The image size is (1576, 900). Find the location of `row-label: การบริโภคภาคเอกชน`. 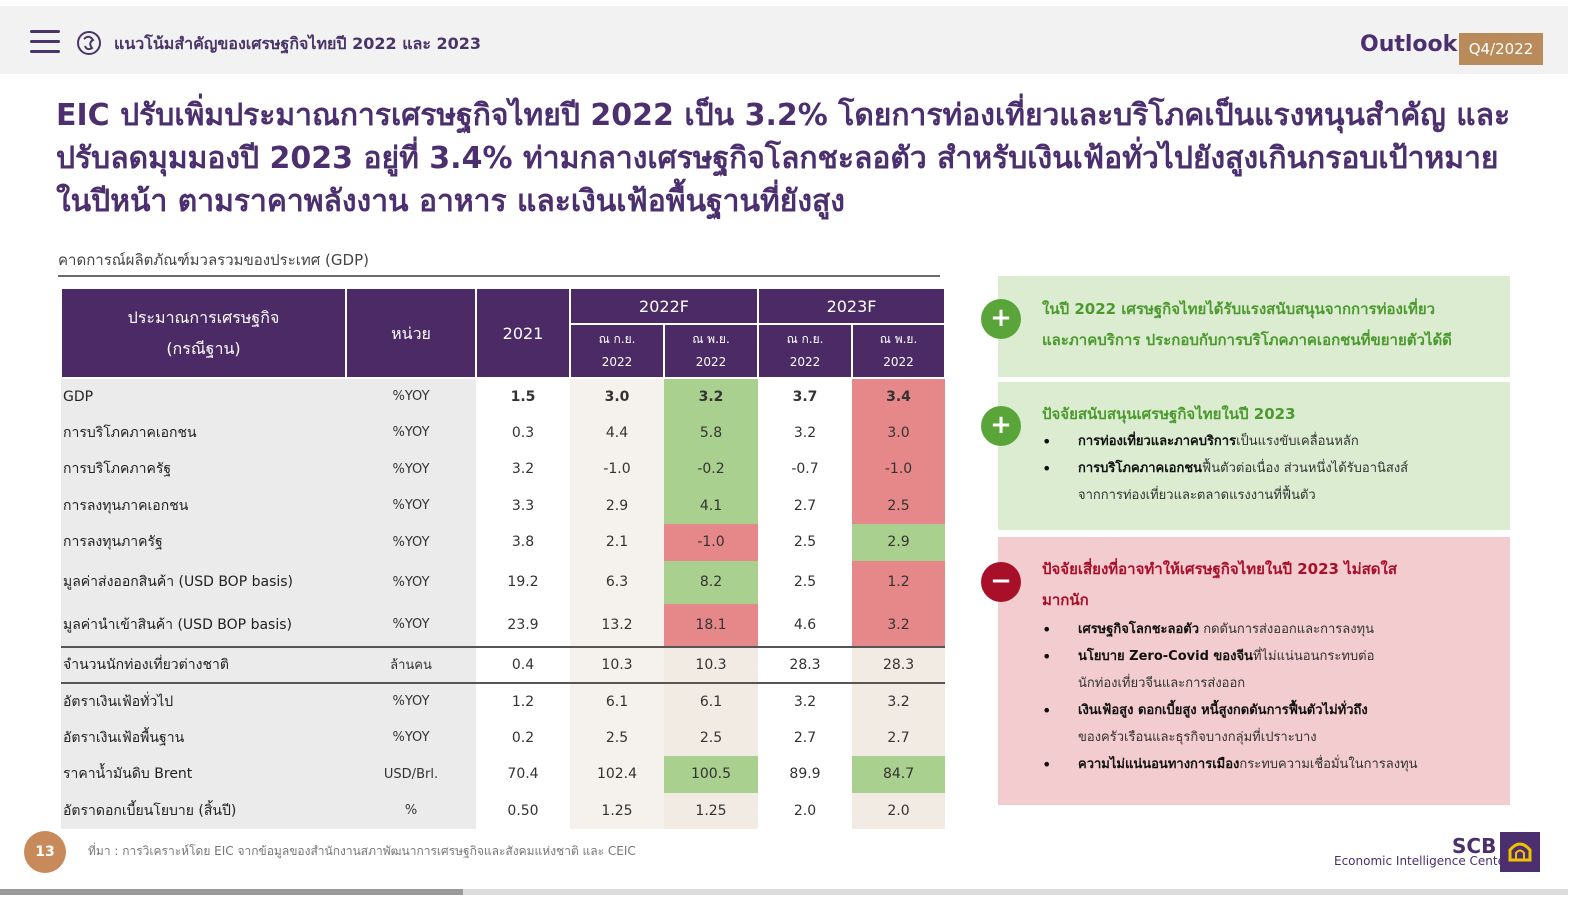

row-label: การบริโภคภาคเอกชน is located at coordinates (203, 432).